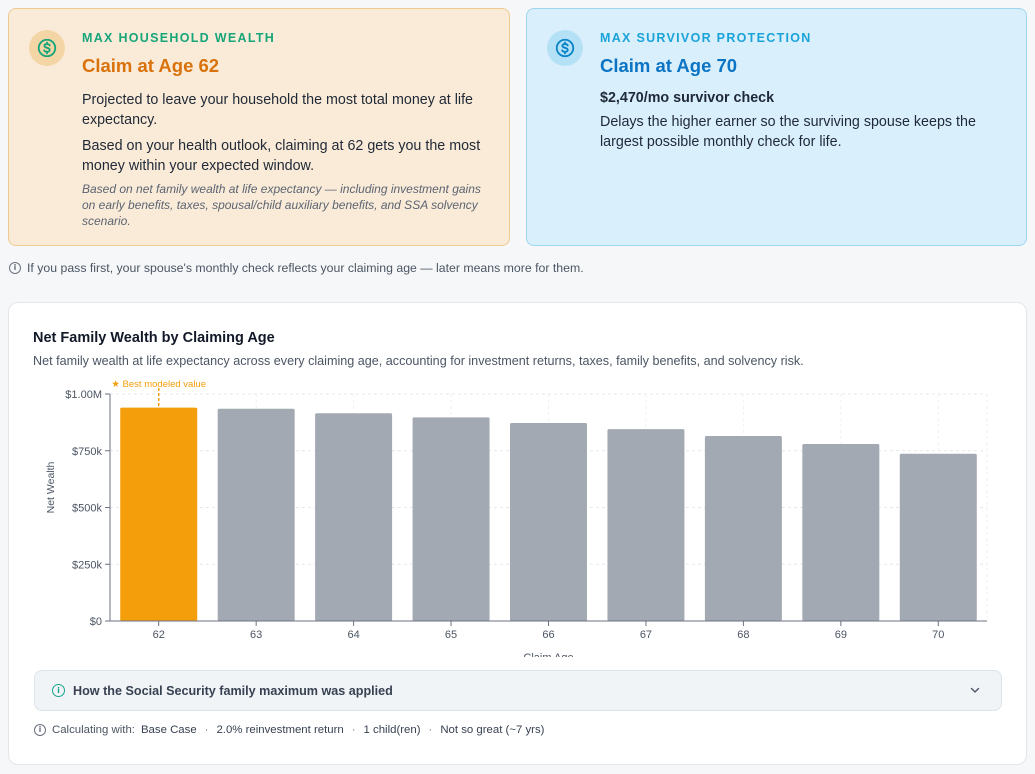 The image size is (1035, 774). What do you see at coordinates (548, 657) in the screenshot?
I see `x-axis-label: Claim Age` at bounding box center [548, 657].